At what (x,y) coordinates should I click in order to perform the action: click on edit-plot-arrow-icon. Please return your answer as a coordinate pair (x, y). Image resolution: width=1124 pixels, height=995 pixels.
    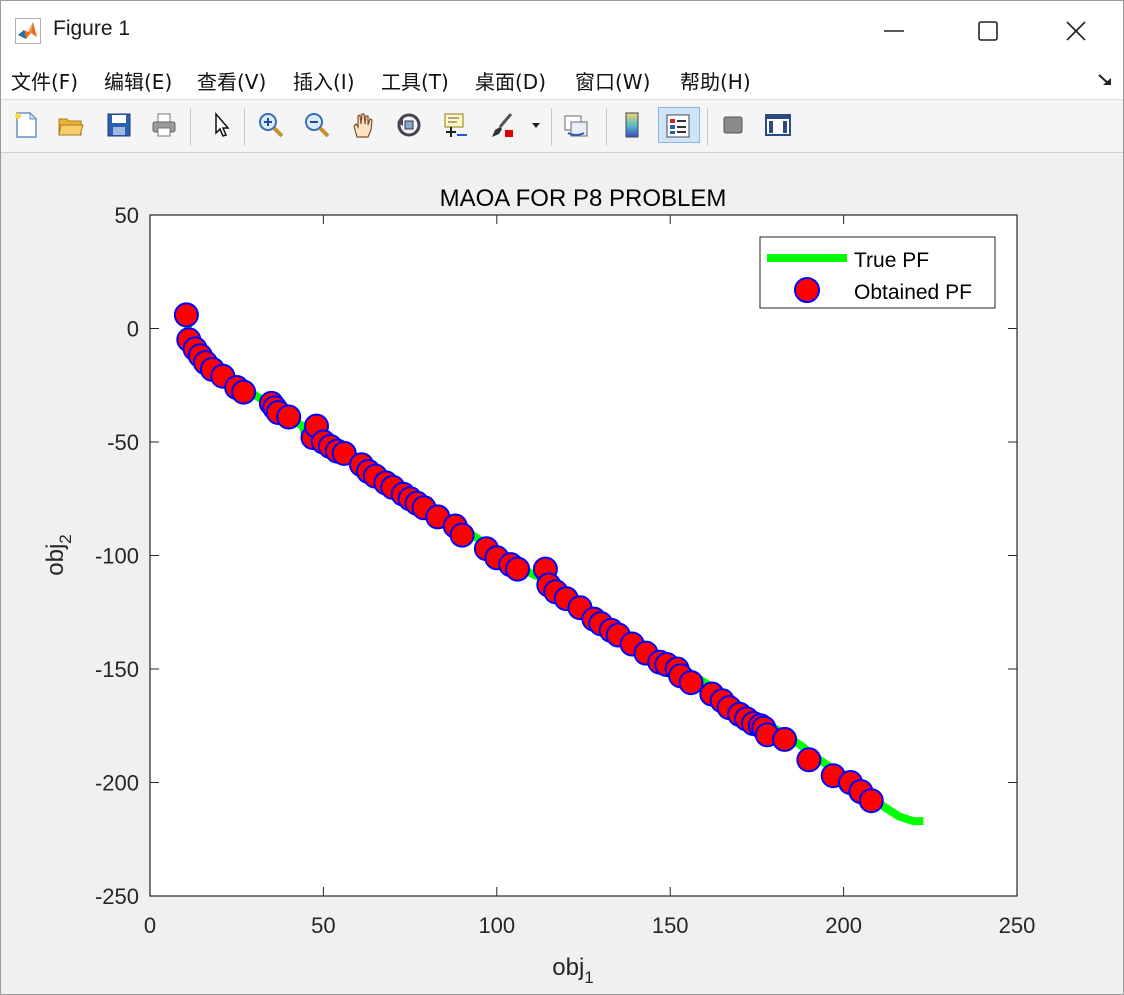
    Looking at the image, I should click on (222, 124).